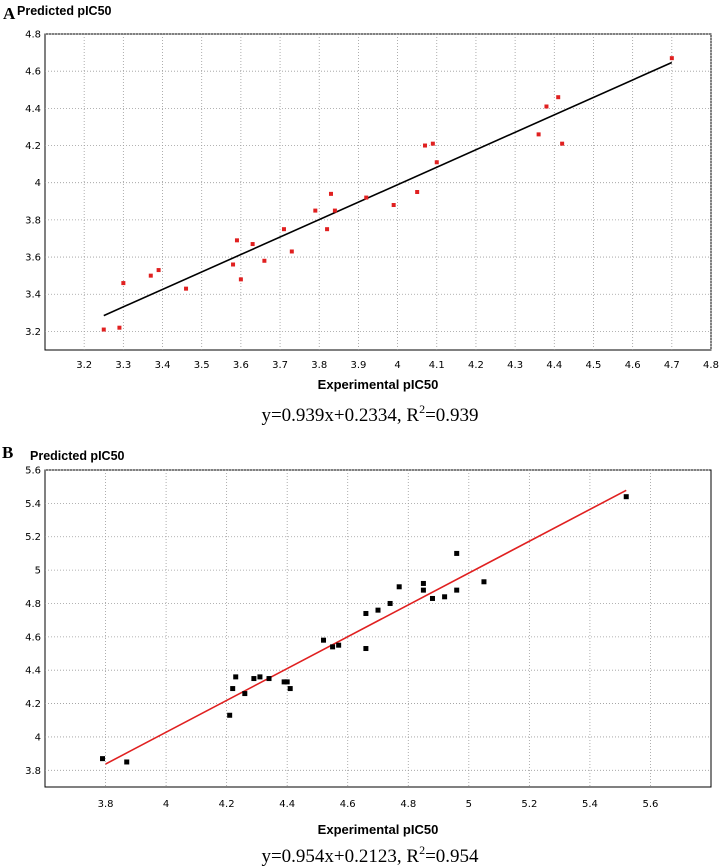 The image size is (728, 867). What do you see at coordinates (9, 13) in the screenshot?
I see `panel-letter-a: A` at bounding box center [9, 13].